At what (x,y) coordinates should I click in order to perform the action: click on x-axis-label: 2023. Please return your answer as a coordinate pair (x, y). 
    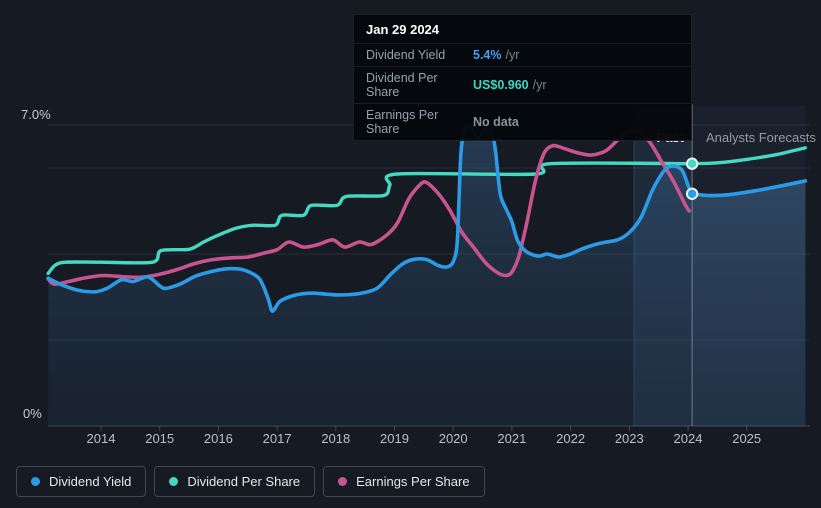
    Looking at the image, I should click on (629, 438).